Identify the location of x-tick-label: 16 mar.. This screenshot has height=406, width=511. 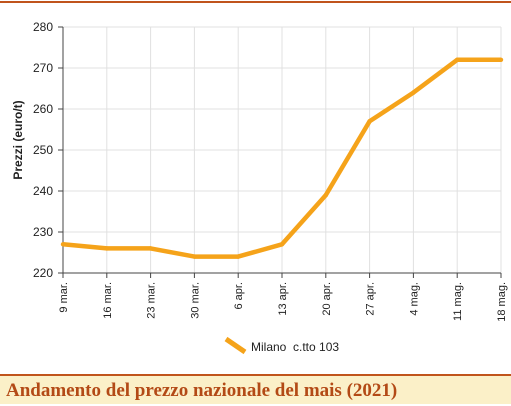
(108, 300).